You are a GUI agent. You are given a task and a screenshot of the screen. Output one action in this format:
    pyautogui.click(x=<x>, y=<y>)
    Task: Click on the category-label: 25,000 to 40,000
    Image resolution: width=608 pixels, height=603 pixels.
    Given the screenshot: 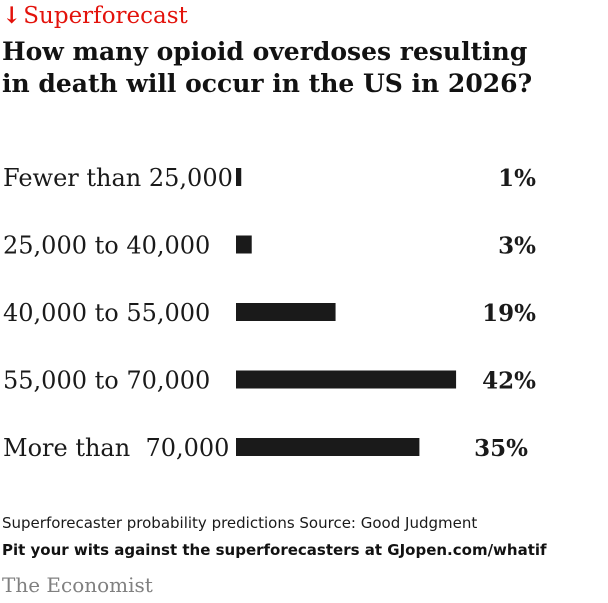 What is the action you would take?
    pyautogui.click(x=106, y=246)
    